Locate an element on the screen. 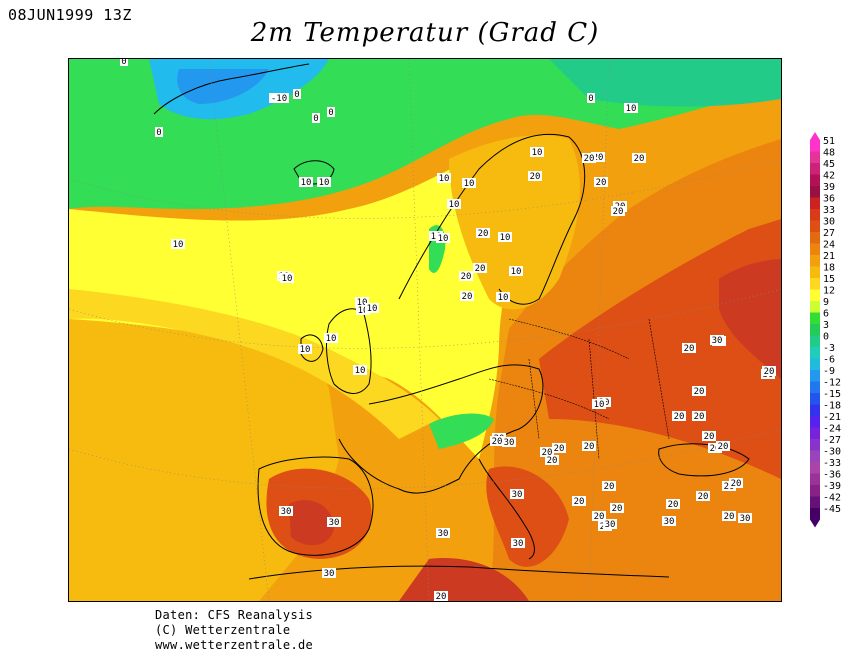 The image size is (850, 657). credit-copyright: (C) Wetterzentrale is located at coordinates (223, 630).